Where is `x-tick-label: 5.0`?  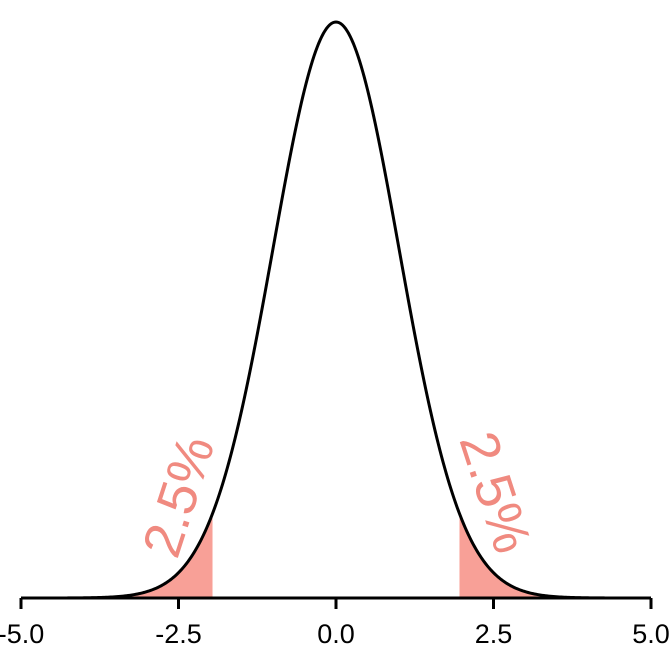 x-tick-label: 5.0 is located at coordinates (651, 634).